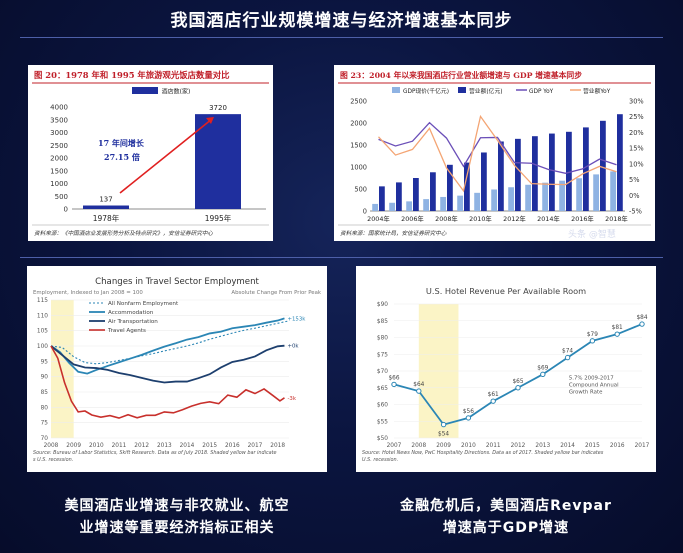 The height and width of the screenshot is (553, 683). Describe the element at coordinates (616, 218) in the screenshot. I see `x-tick-label: 2018年` at that location.